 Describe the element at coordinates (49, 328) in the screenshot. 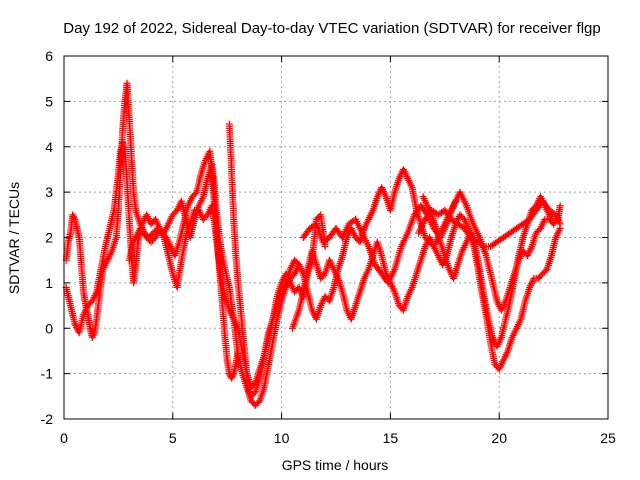

I see `y-tick-label: 0` at that location.